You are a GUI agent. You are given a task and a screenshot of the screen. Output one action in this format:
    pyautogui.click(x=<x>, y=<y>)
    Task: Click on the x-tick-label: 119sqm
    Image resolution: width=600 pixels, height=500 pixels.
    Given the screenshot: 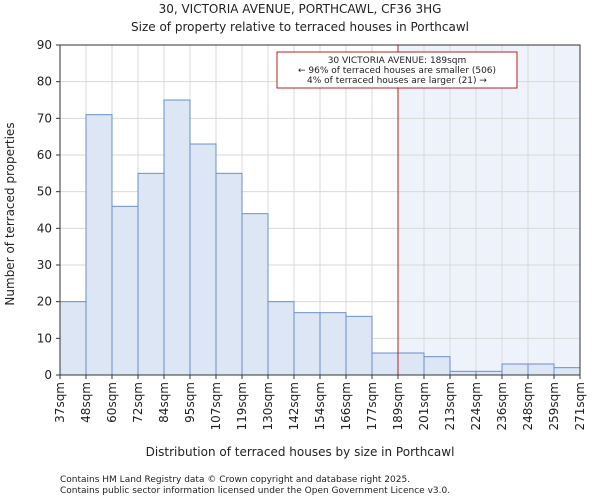 What is the action you would take?
    pyautogui.click(x=242, y=406)
    